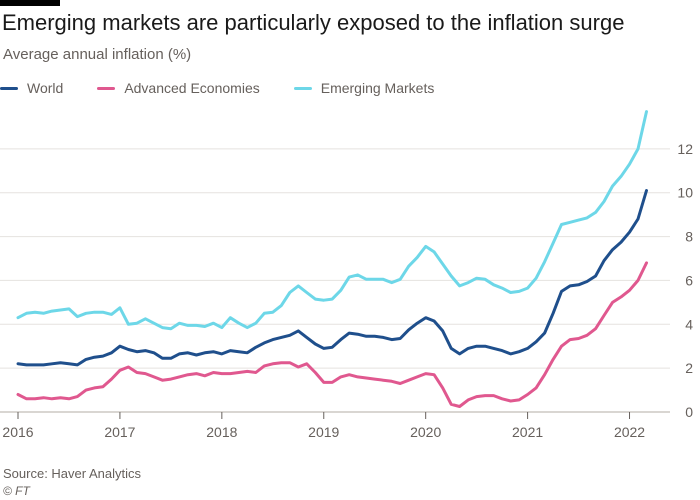  Describe the element at coordinates (425, 432) in the screenshot. I see `x-tick-label-2020: 2020` at that location.